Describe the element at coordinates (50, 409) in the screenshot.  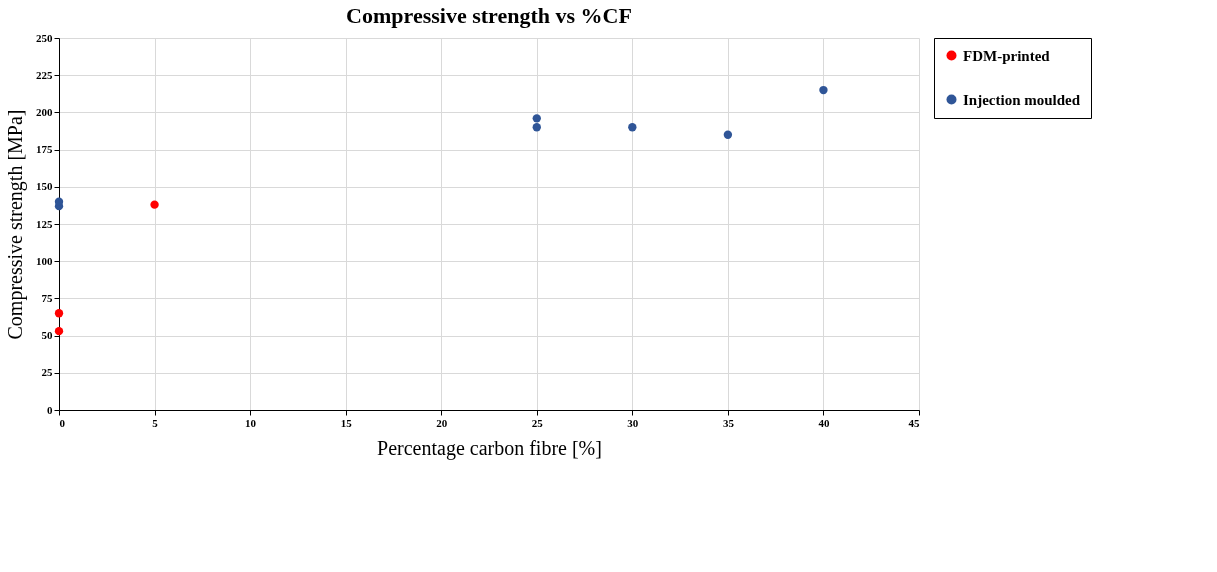
I see `y-tick-label: 0` at that location.